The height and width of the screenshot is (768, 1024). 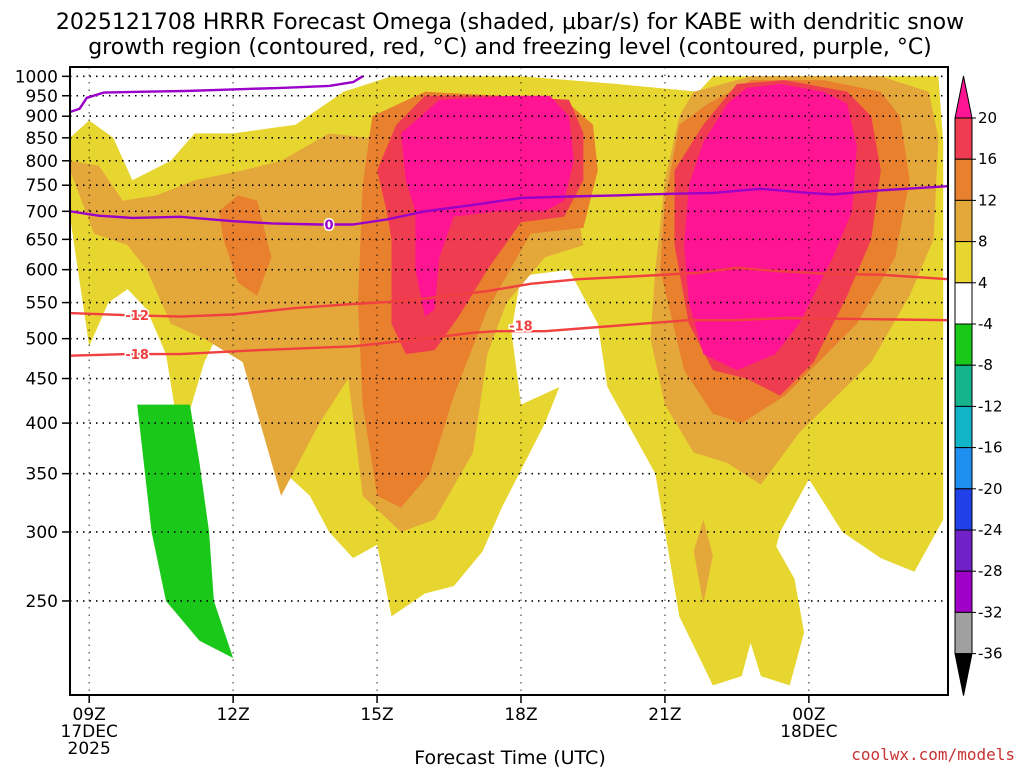 I want to click on upward-motion-over-20-east, so click(x=770, y=227).